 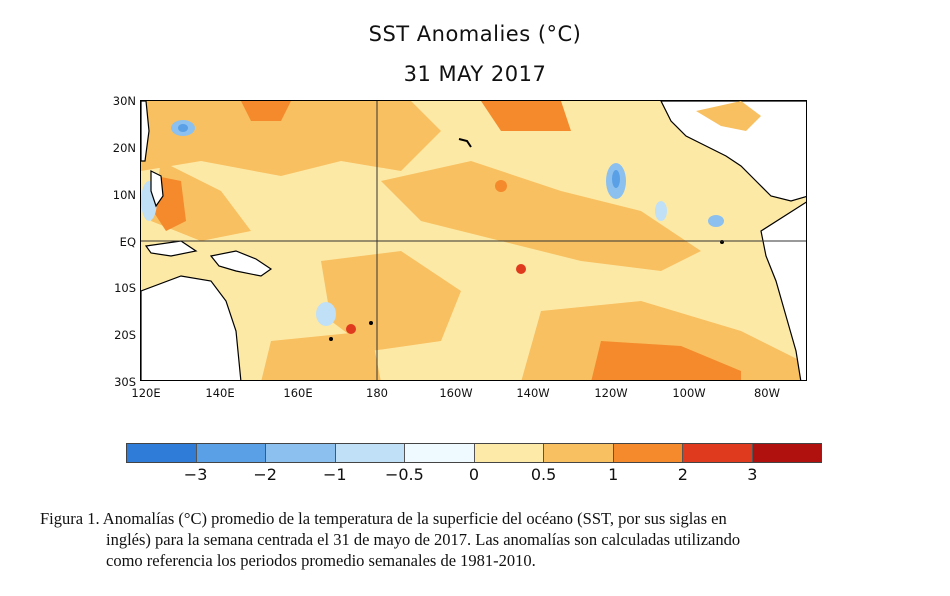 What do you see at coordinates (183, 128) in the screenshot?
I see `anomaly-cool-1-core` at bounding box center [183, 128].